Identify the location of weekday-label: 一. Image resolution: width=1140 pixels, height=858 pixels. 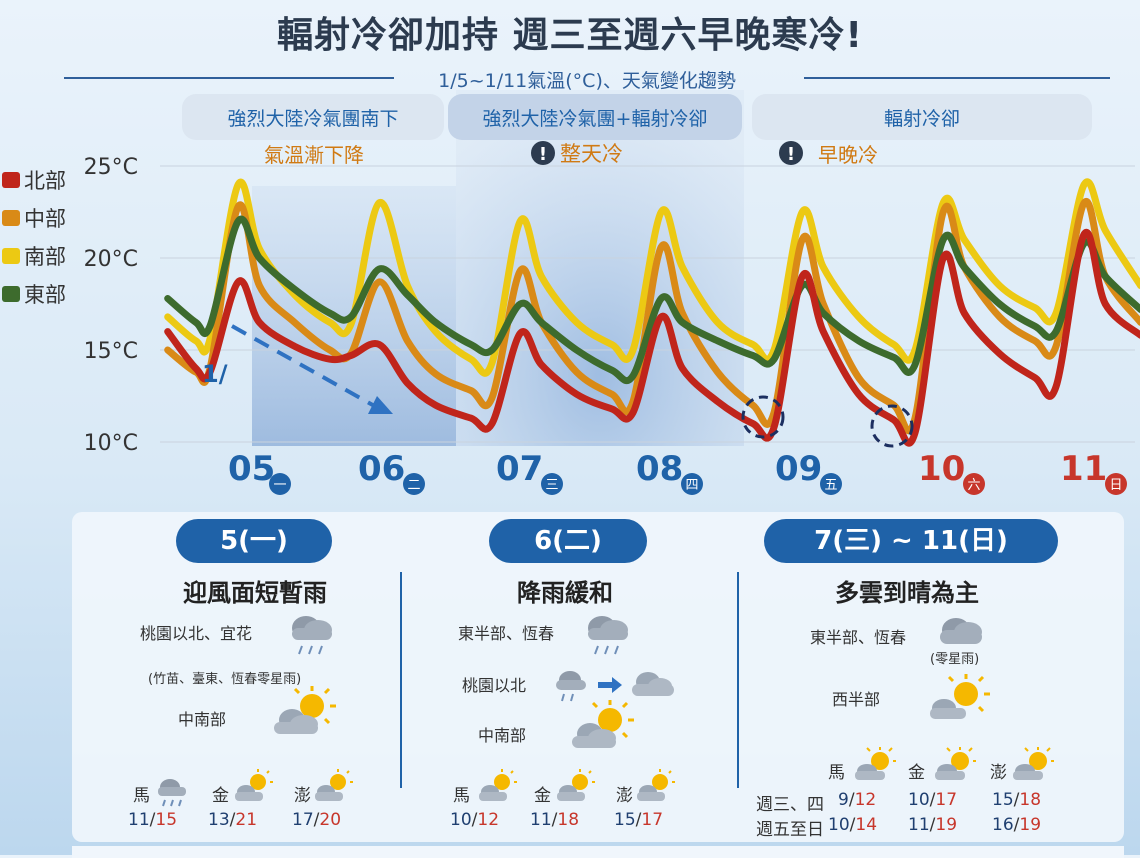
(279, 485).